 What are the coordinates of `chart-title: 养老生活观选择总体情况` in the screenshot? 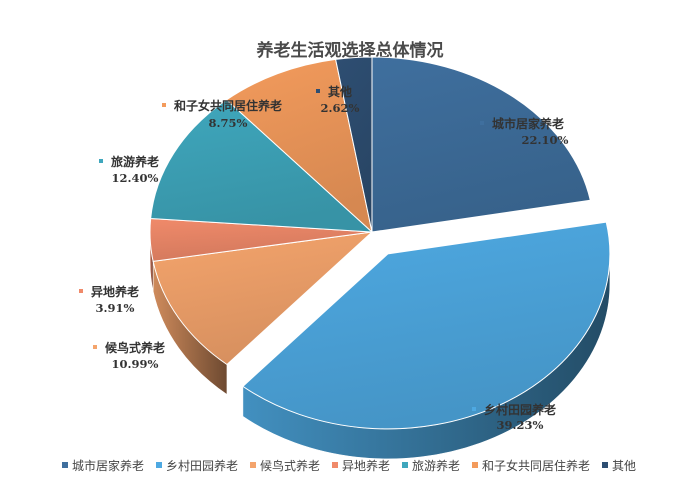 It's located at (350, 50).